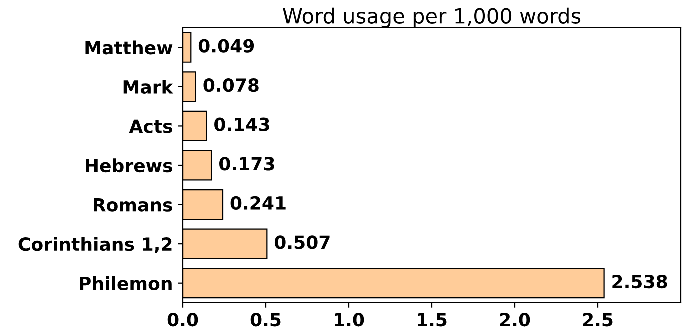 This screenshot has width=688, height=332. Describe the element at coordinates (150, 127) in the screenshot. I see `y-tick-label: Acts` at that location.